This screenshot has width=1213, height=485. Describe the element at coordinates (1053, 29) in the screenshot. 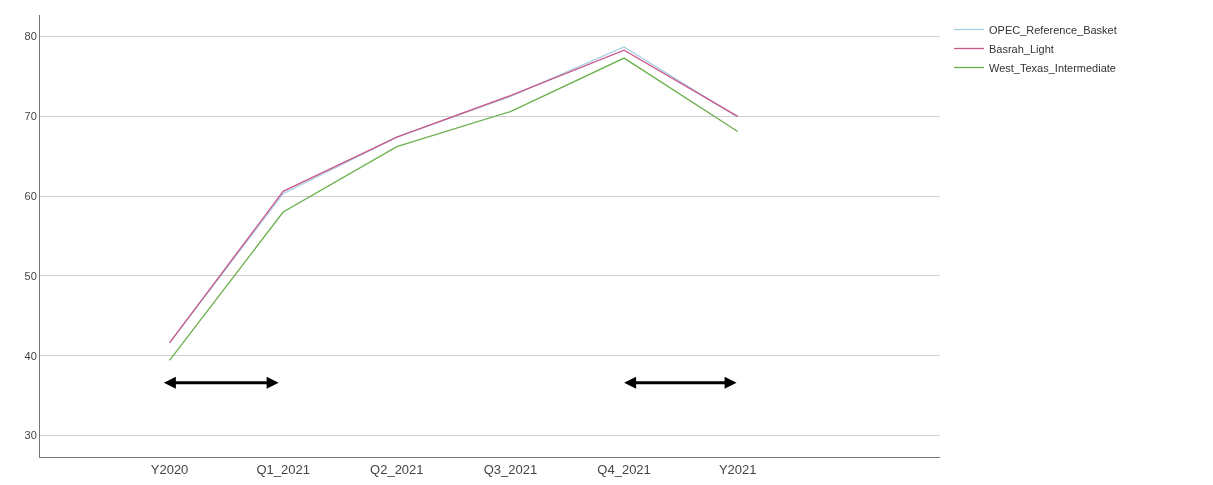

I see `legend-label: OPEC_Reference_Basket` at that location.